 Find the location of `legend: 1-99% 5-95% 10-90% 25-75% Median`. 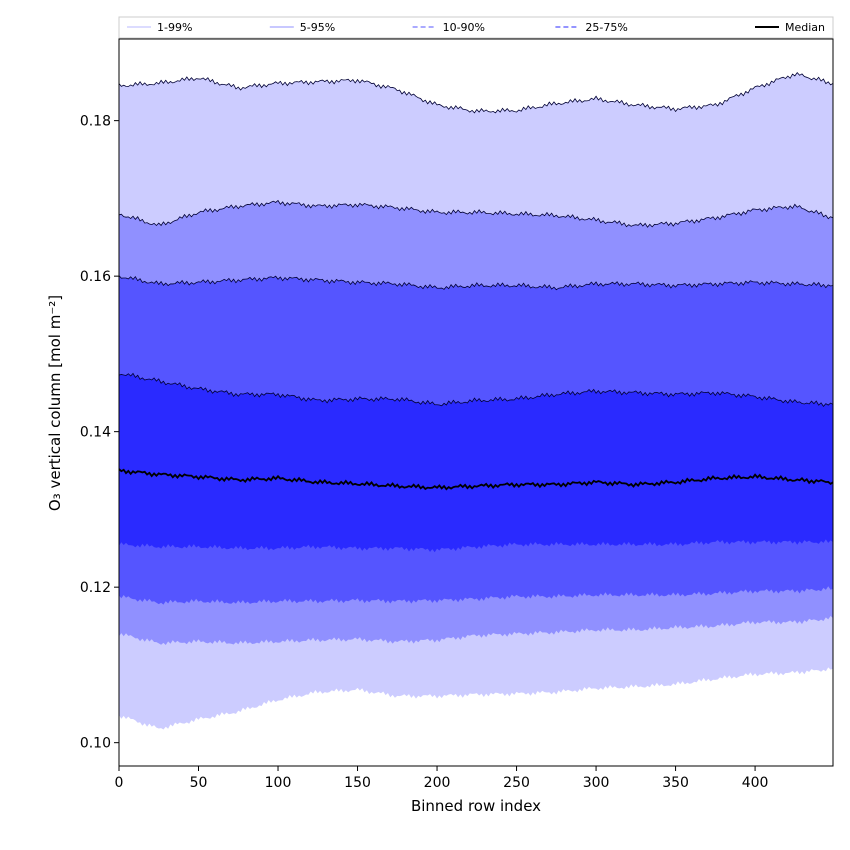

legend: 1-99% 5-95% 10-90% 25-75% Median is located at coordinates (476, 27).